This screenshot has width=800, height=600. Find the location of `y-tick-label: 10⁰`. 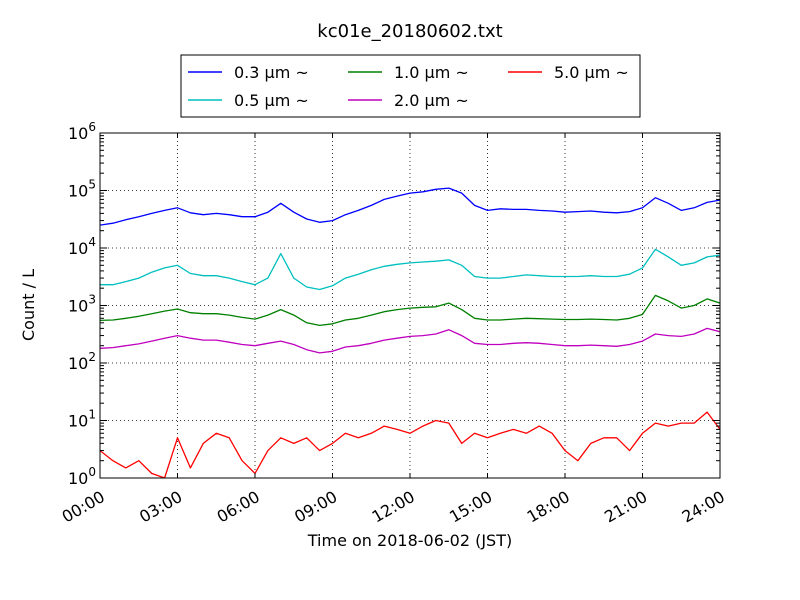

y-tick-label: 10⁰ is located at coordinates (82, 476).